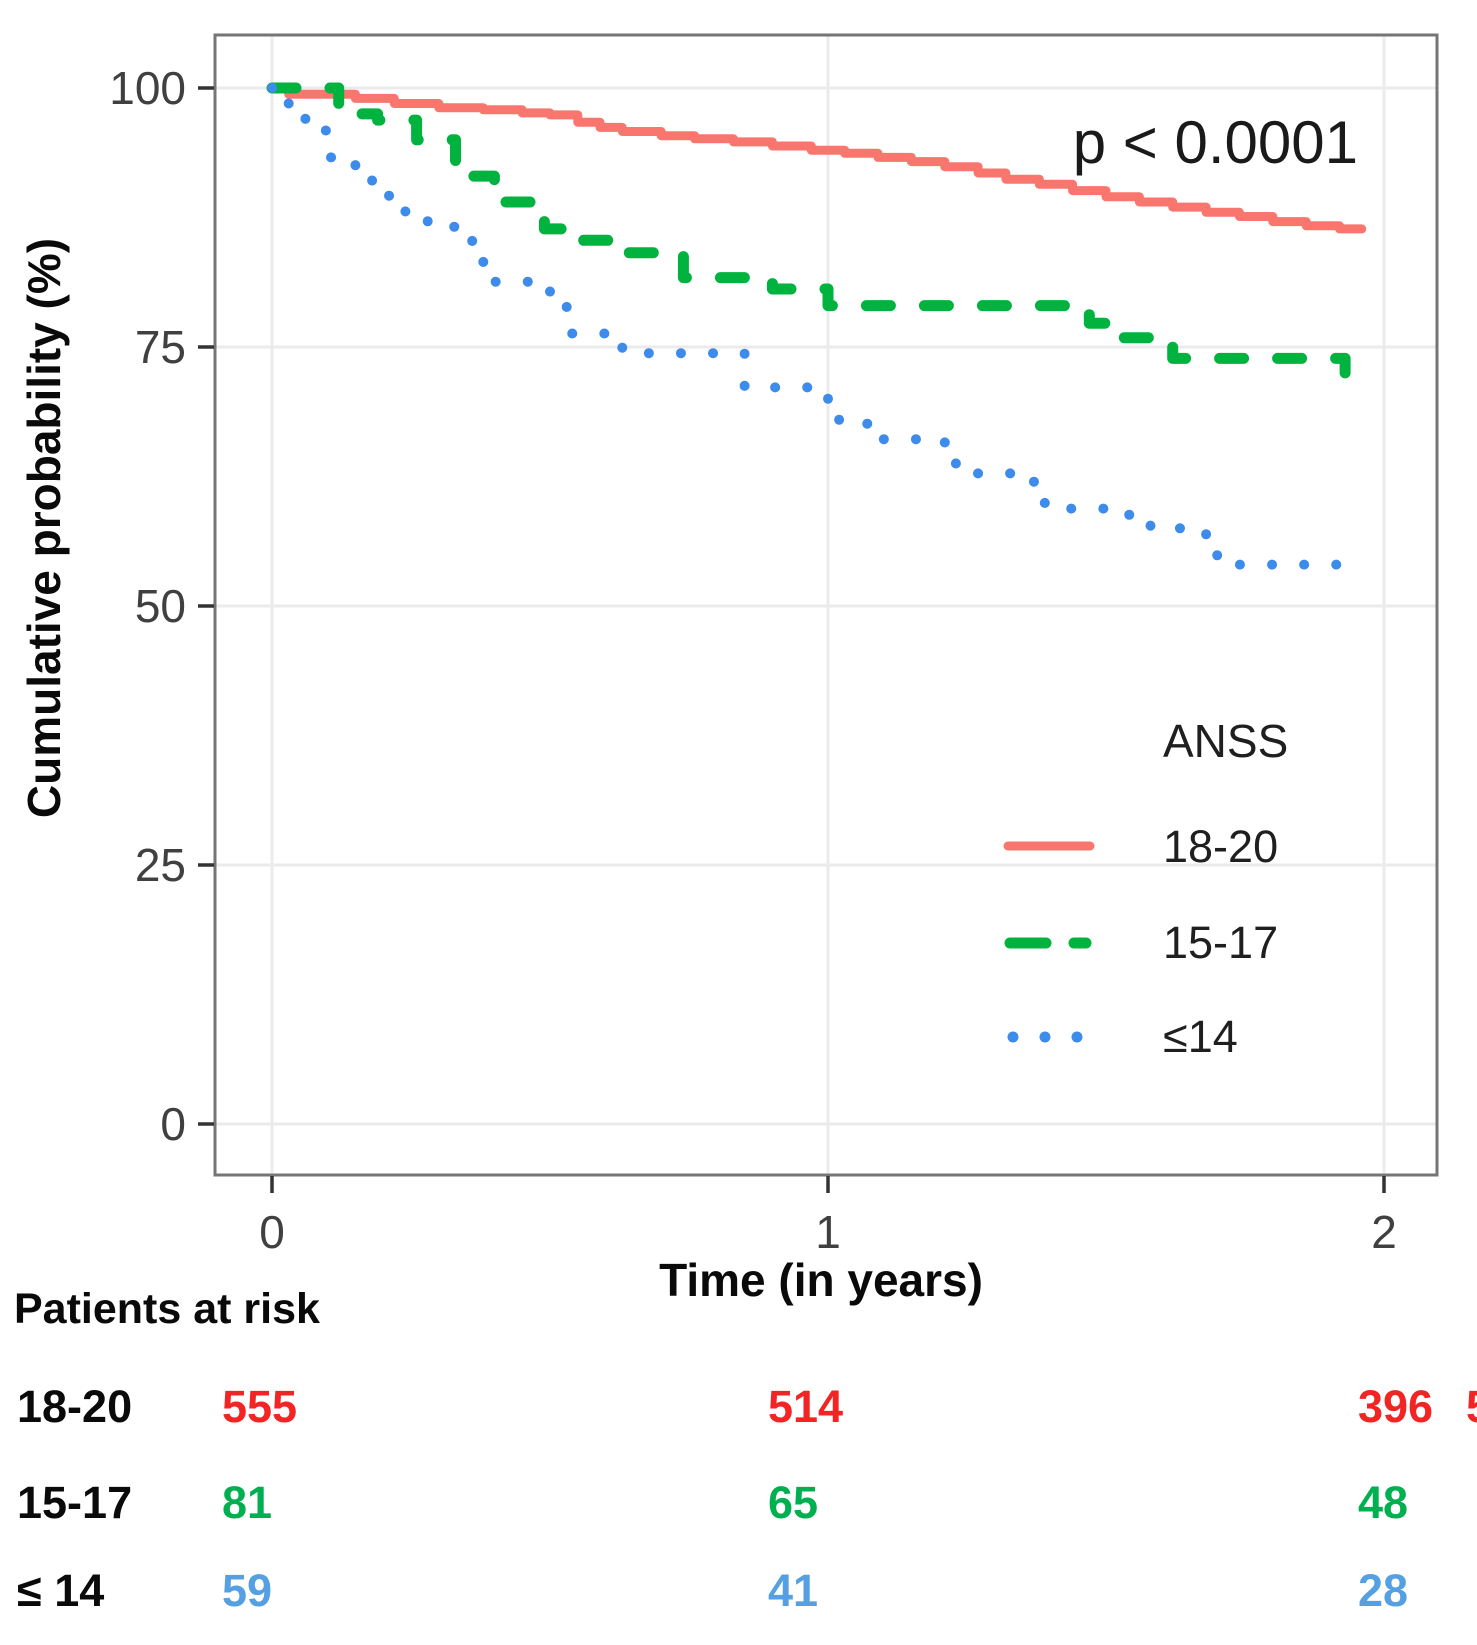 This screenshot has height=1645, width=1477. Describe the element at coordinates (247, 1502) in the screenshot. I see `risk-value: 81` at that location.